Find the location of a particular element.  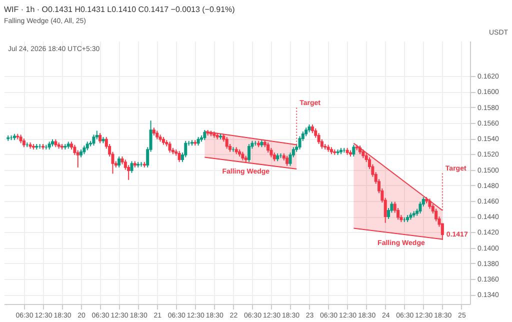

chart-title: WIF · 1h · O0.1431 H0.1431 L0.1410 C0.1417 −0.0013 (−0.91%) is located at coordinates (120, 9).